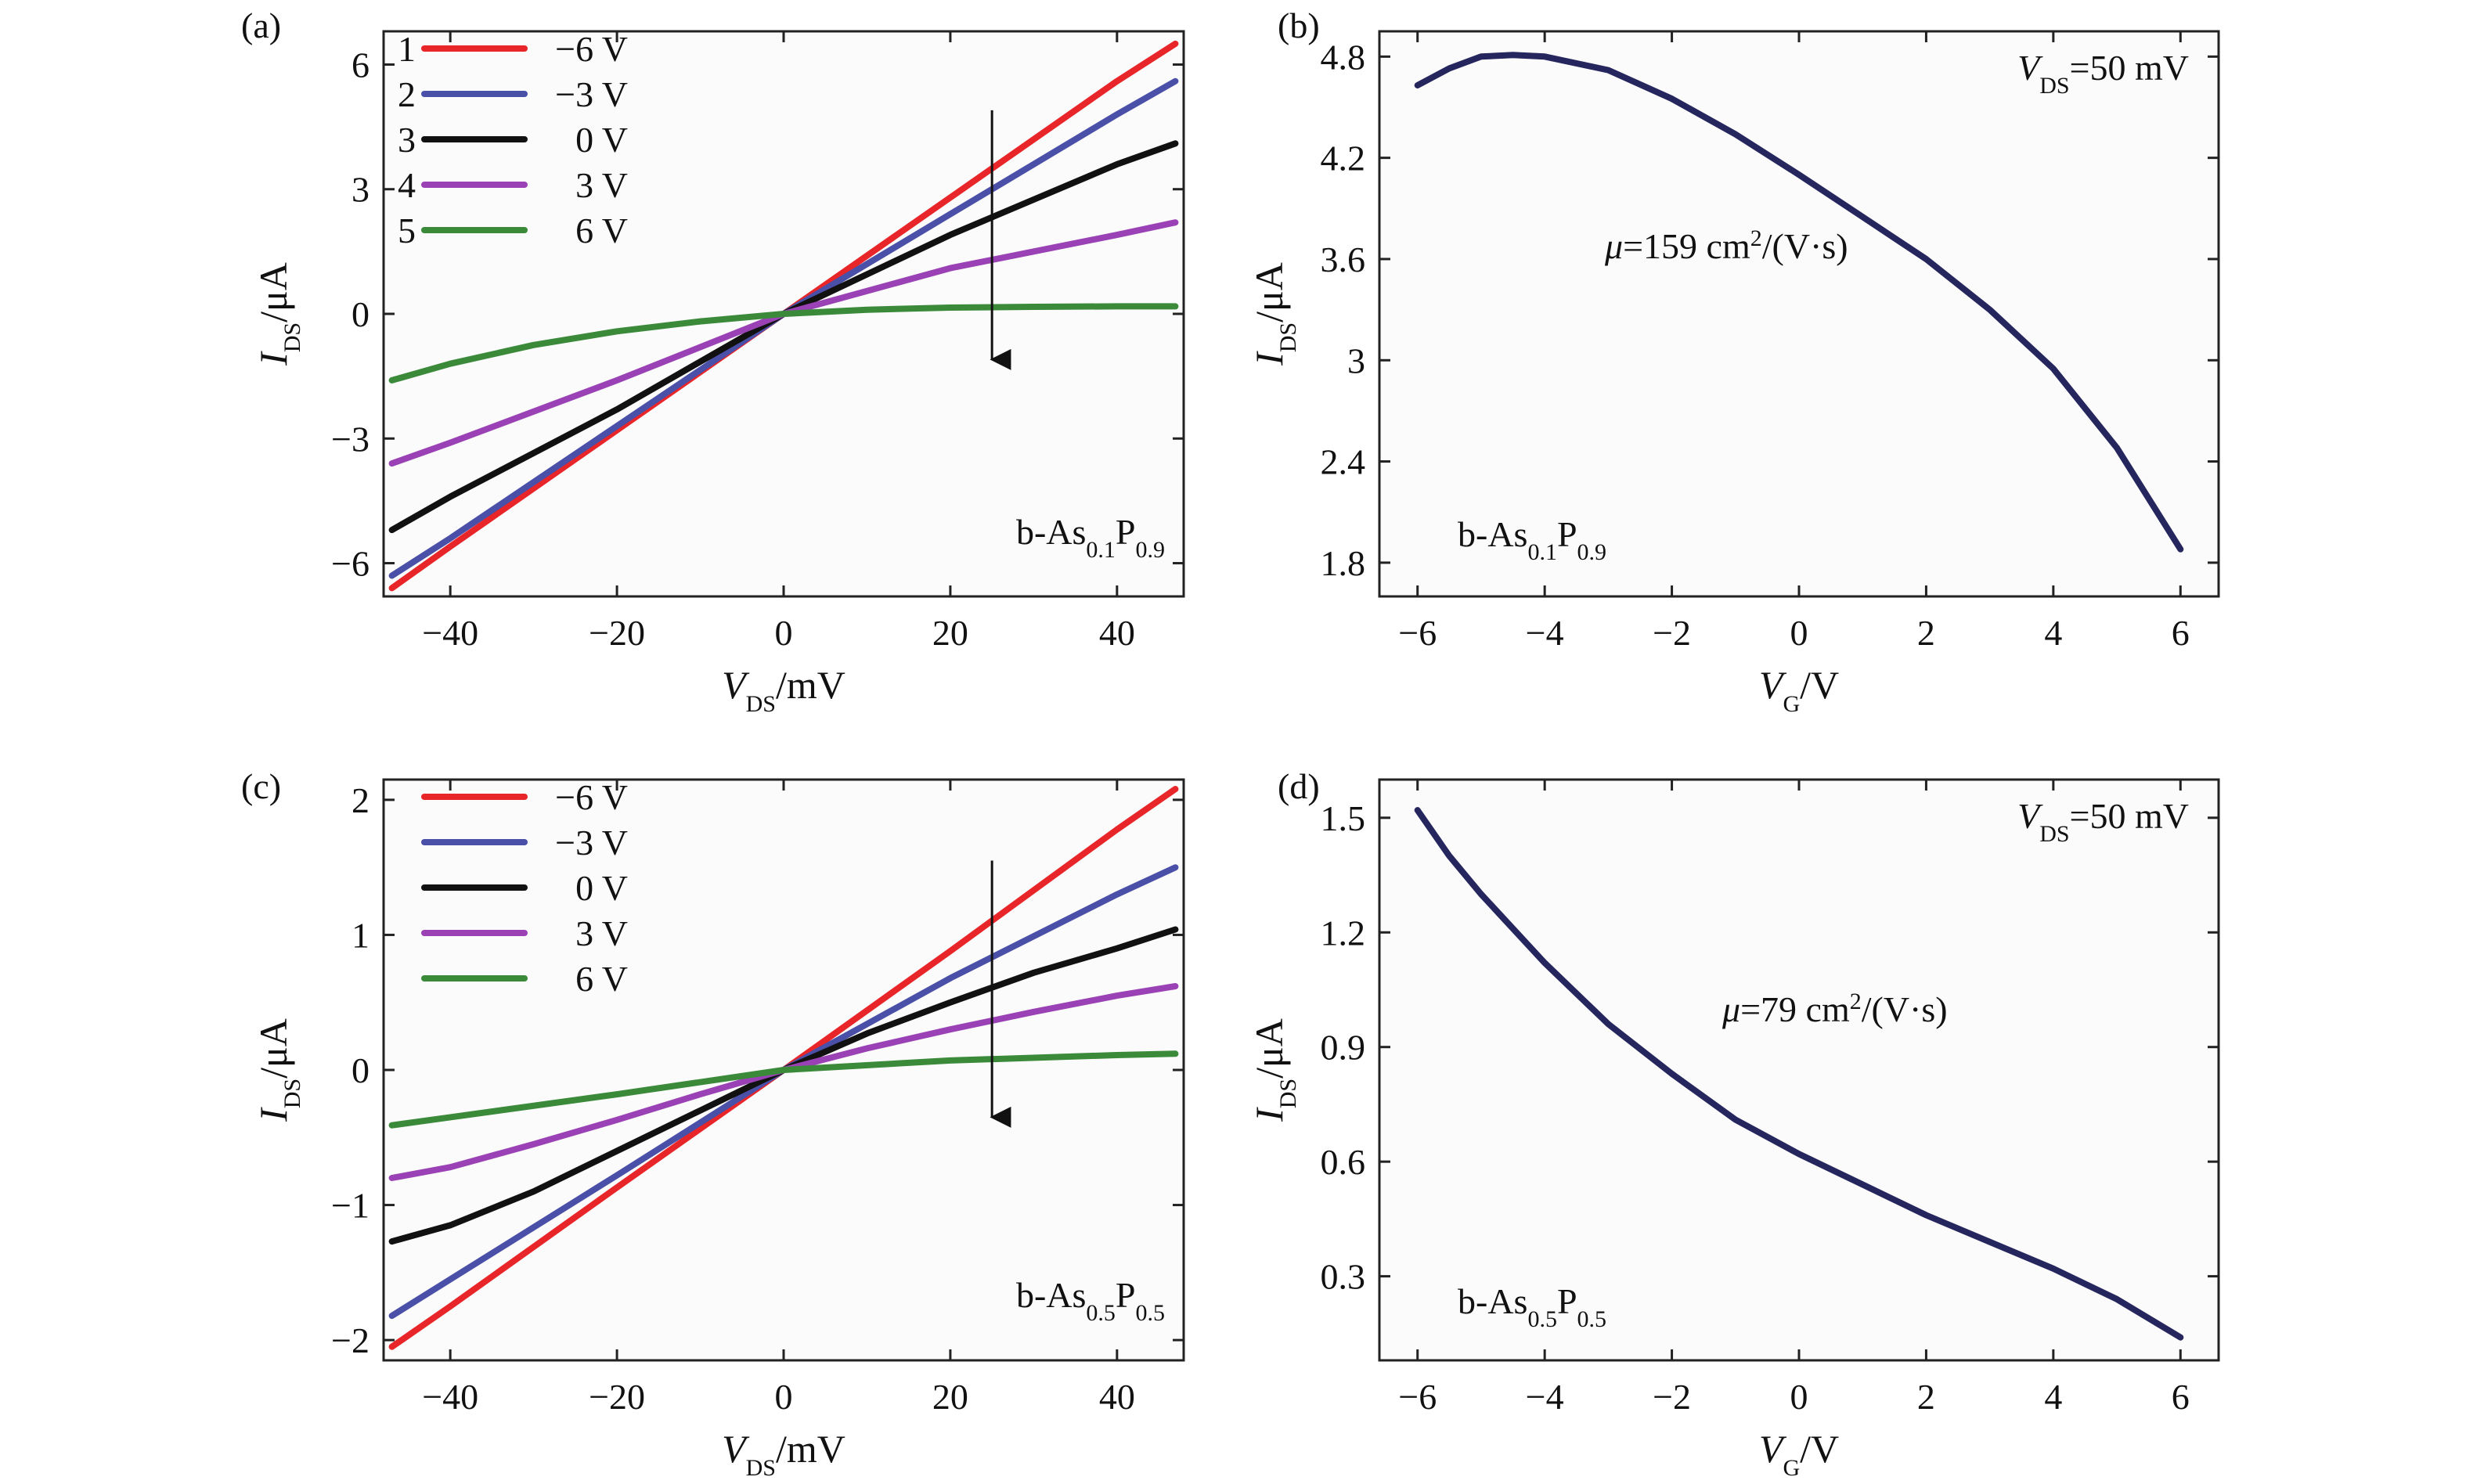 Image resolution: width=2466 pixels, height=1484 pixels. What do you see at coordinates (350, 1206) in the screenshot?
I see `y-tick-label: −1` at bounding box center [350, 1206].